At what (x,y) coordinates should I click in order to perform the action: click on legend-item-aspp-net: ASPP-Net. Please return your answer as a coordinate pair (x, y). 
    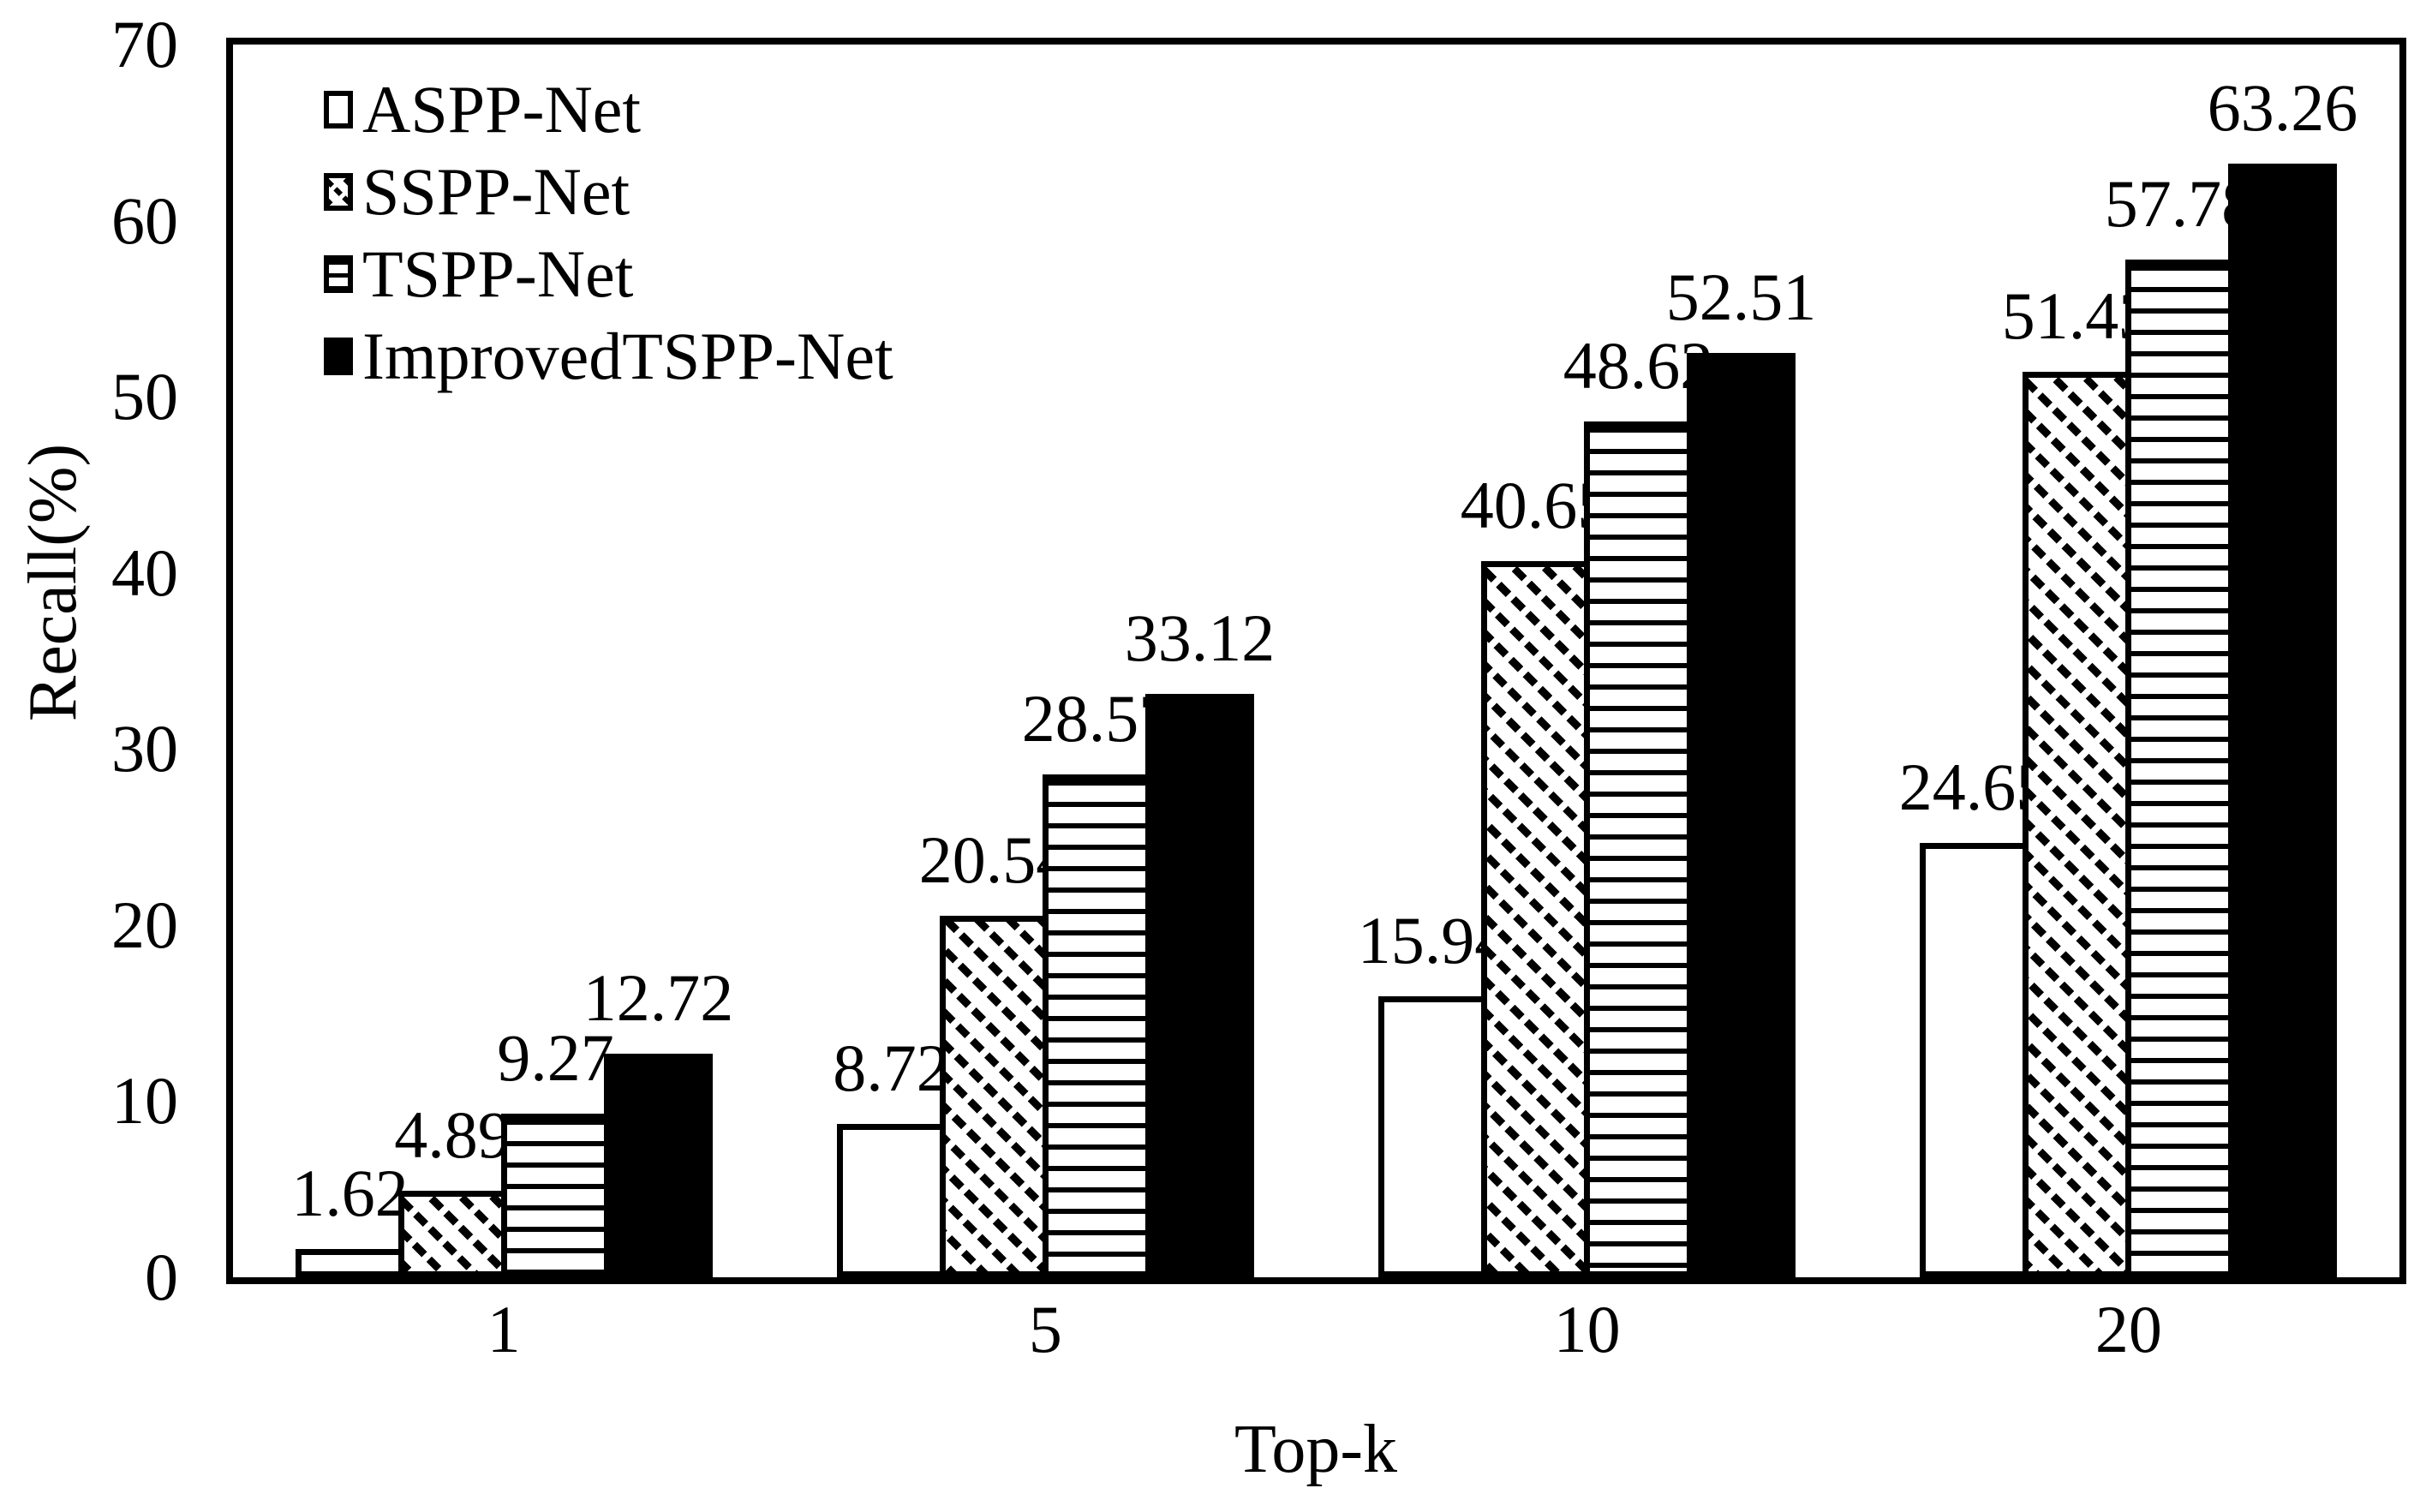
    Looking at the image, I should click on (609, 110).